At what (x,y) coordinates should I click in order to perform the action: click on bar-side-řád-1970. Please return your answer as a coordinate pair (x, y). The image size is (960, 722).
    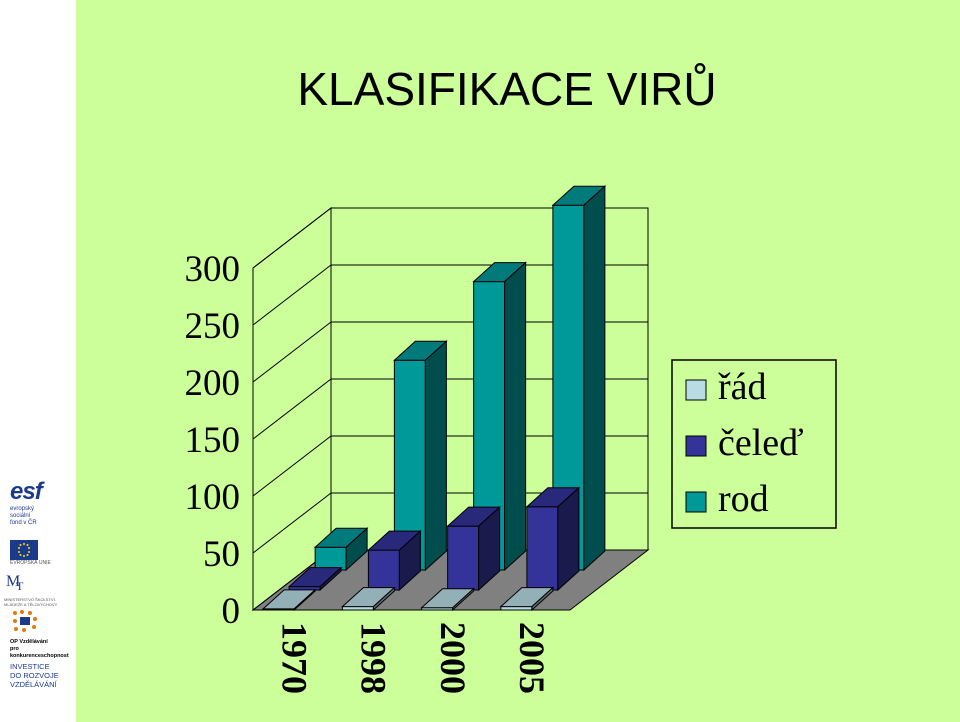
    Looking at the image, I should click on (304, 600).